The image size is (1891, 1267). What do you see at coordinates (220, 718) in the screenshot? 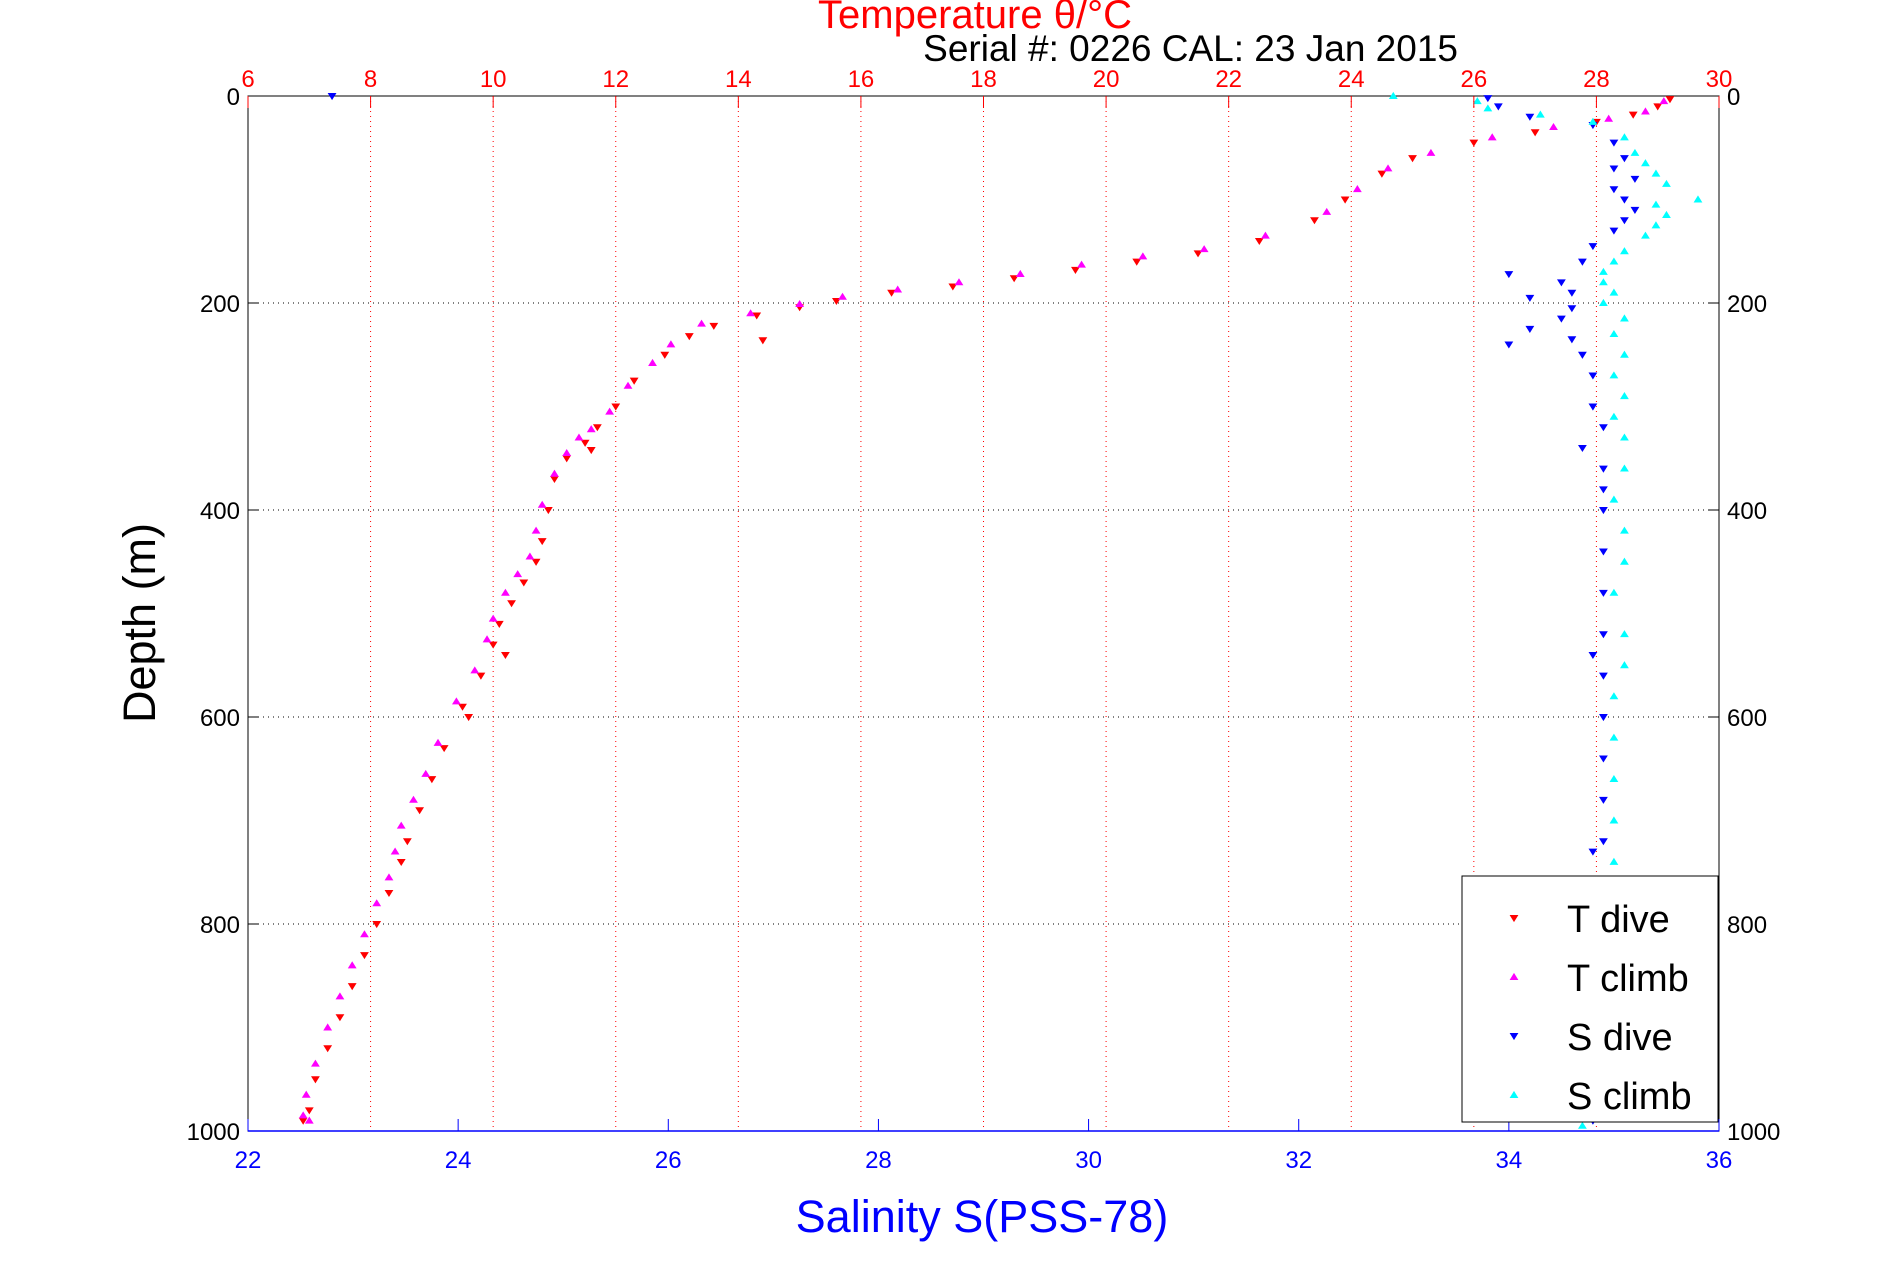
I see `y-tick-label-left: 600` at bounding box center [220, 718].